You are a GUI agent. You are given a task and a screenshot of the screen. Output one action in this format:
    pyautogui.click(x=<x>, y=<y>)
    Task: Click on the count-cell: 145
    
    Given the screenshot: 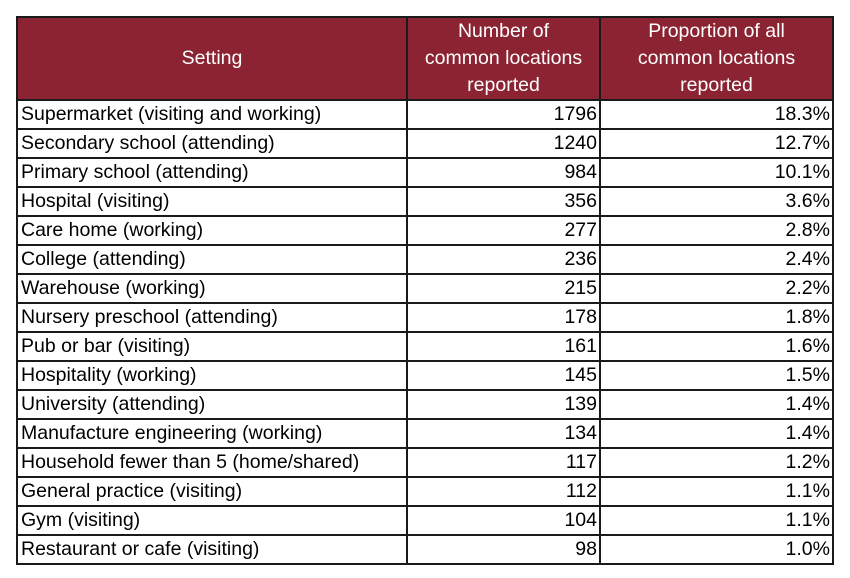 What is the action you would take?
    pyautogui.click(x=503, y=375)
    